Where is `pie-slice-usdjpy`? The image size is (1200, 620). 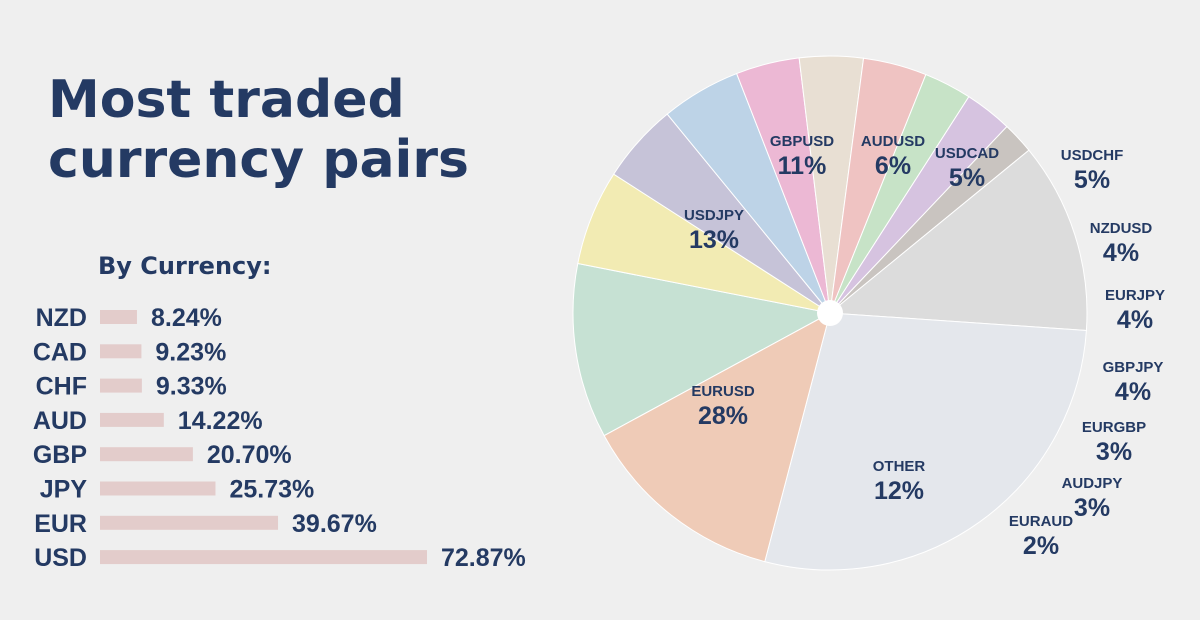 pie-slice-usdjpy is located at coordinates (717, 437).